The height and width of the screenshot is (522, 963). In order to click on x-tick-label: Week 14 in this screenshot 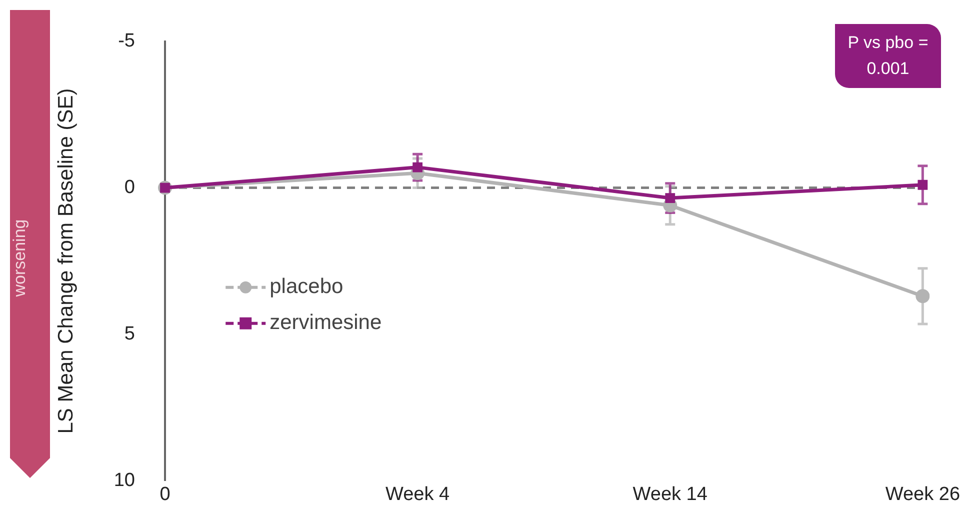, I will do `click(670, 495)`.